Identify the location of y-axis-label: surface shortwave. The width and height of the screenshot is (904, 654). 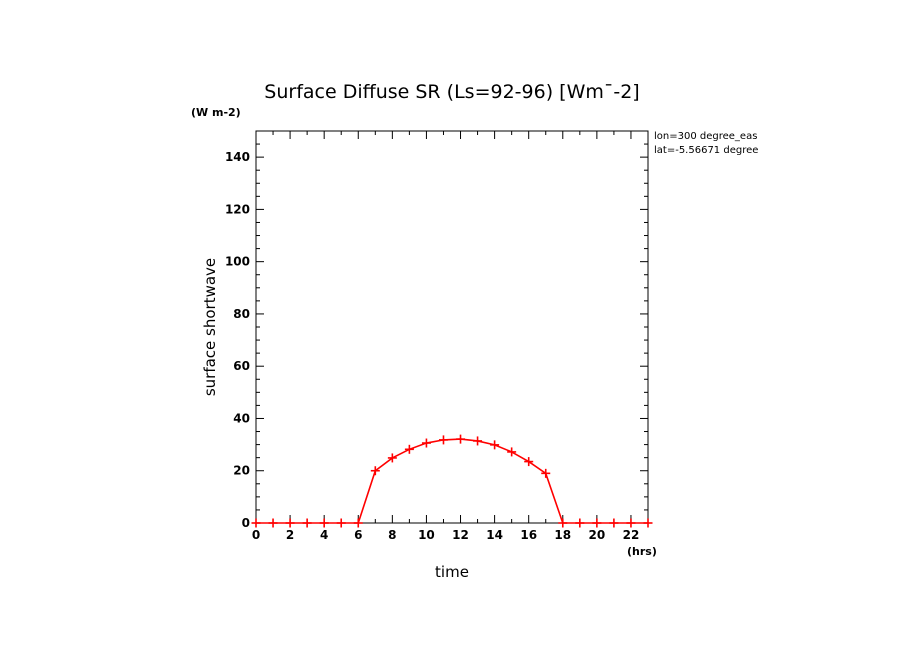
(210, 327).